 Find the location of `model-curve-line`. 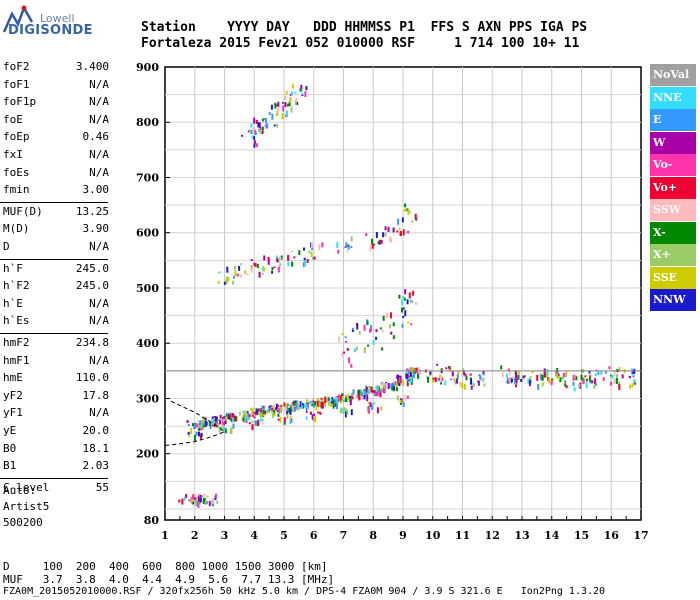

model-curve-line is located at coordinates (195, 423).